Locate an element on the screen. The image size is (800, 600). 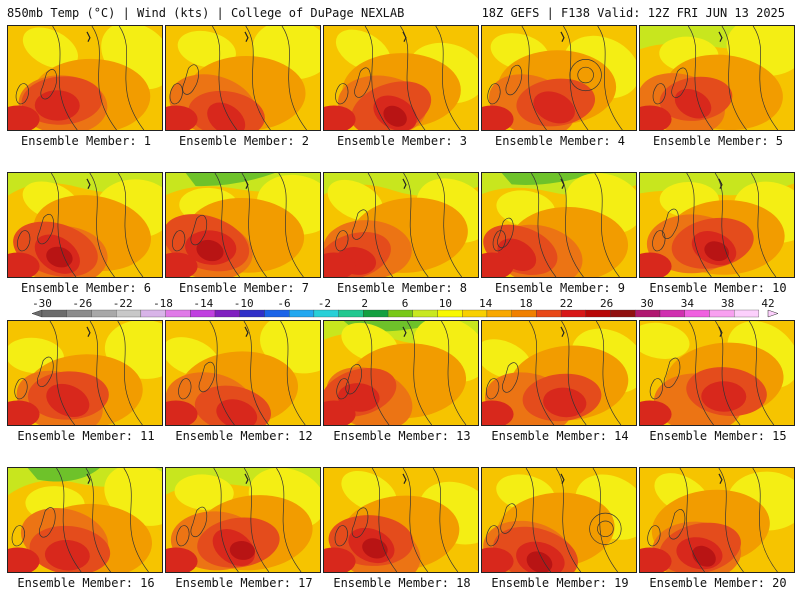
colorbar-tick-label: 26 is located at coordinates (606, 303).